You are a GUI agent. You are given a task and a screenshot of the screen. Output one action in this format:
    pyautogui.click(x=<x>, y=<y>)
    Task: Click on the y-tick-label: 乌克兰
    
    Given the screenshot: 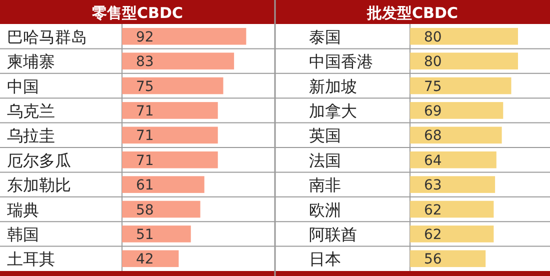 What is the action you would take?
    pyautogui.click(x=31, y=110)
    